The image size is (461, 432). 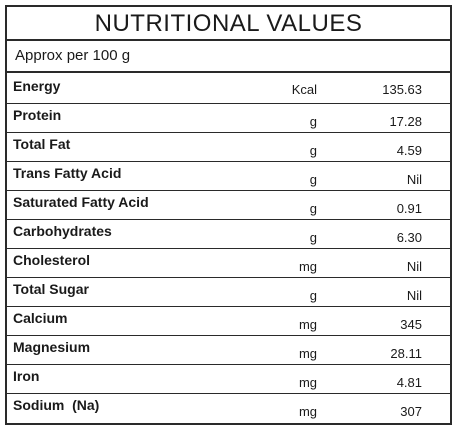 I want to click on nutrient-name: Trans Fatty Acid, so click(x=67, y=173).